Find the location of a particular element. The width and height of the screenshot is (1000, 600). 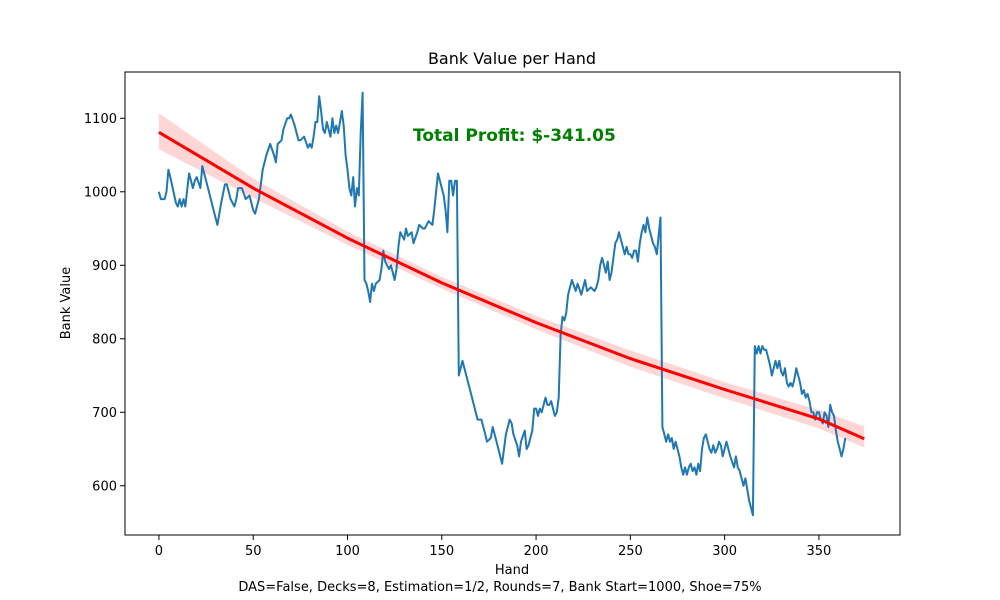

x-tick-label: 150 is located at coordinates (441, 551).